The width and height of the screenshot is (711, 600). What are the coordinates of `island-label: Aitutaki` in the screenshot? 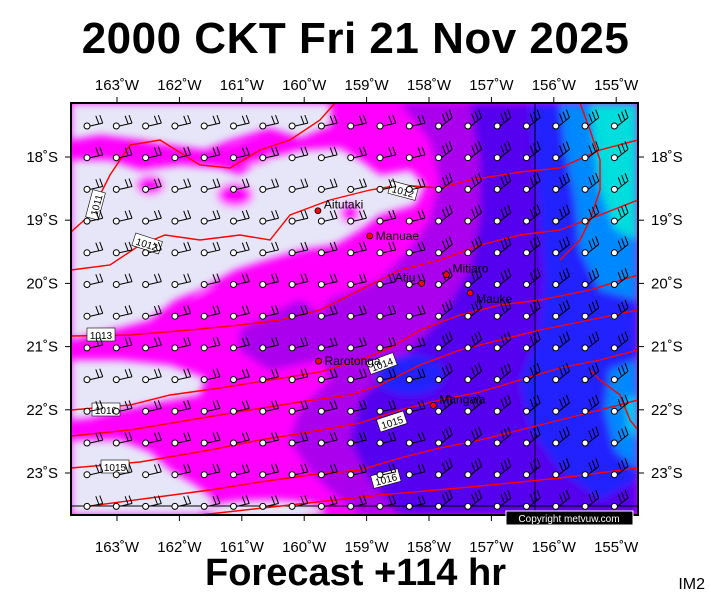 It's located at (343, 205).